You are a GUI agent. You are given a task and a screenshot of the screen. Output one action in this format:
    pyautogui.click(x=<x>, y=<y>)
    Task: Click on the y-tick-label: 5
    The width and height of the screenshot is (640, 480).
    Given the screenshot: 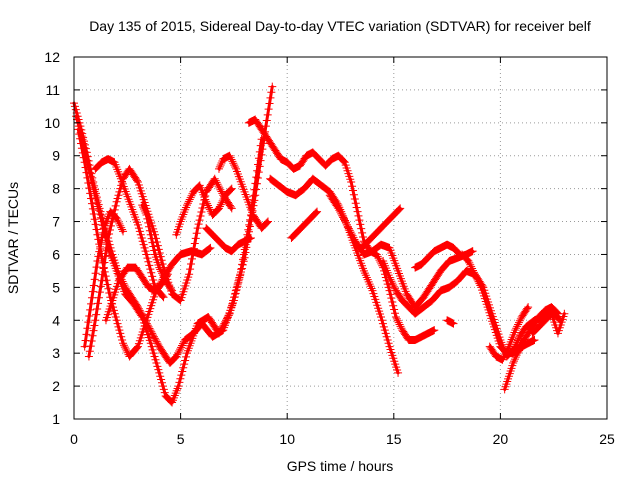 What is the action you would take?
    pyautogui.click(x=56, y=287)
    